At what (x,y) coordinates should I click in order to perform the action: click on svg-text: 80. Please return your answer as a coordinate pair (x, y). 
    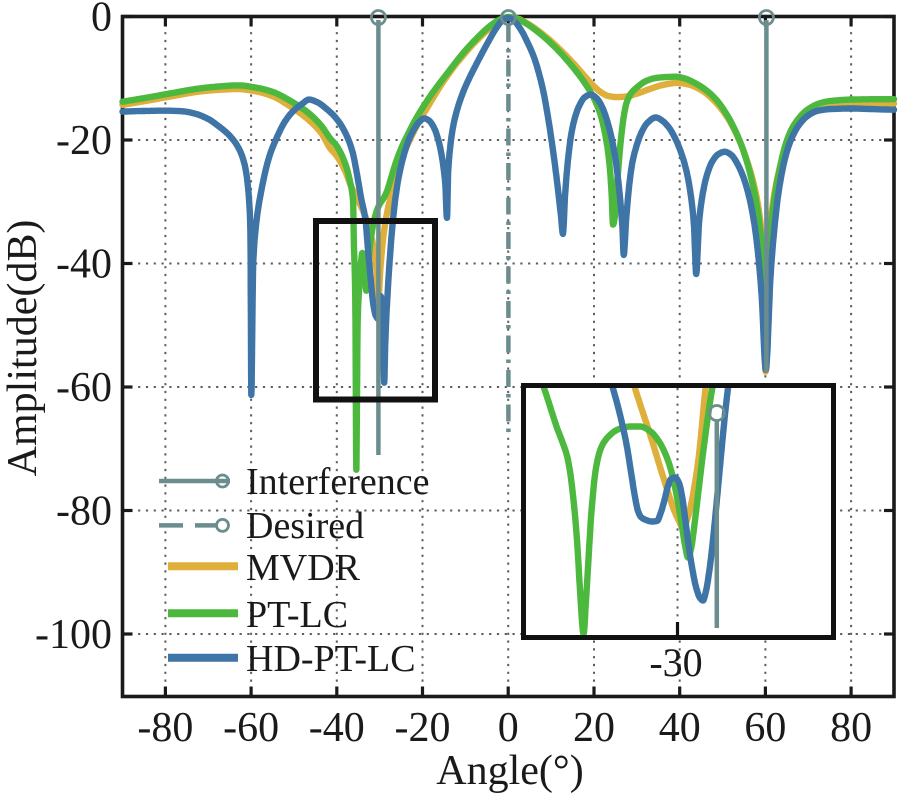
    Looking at the image, I should click on (851, 728).